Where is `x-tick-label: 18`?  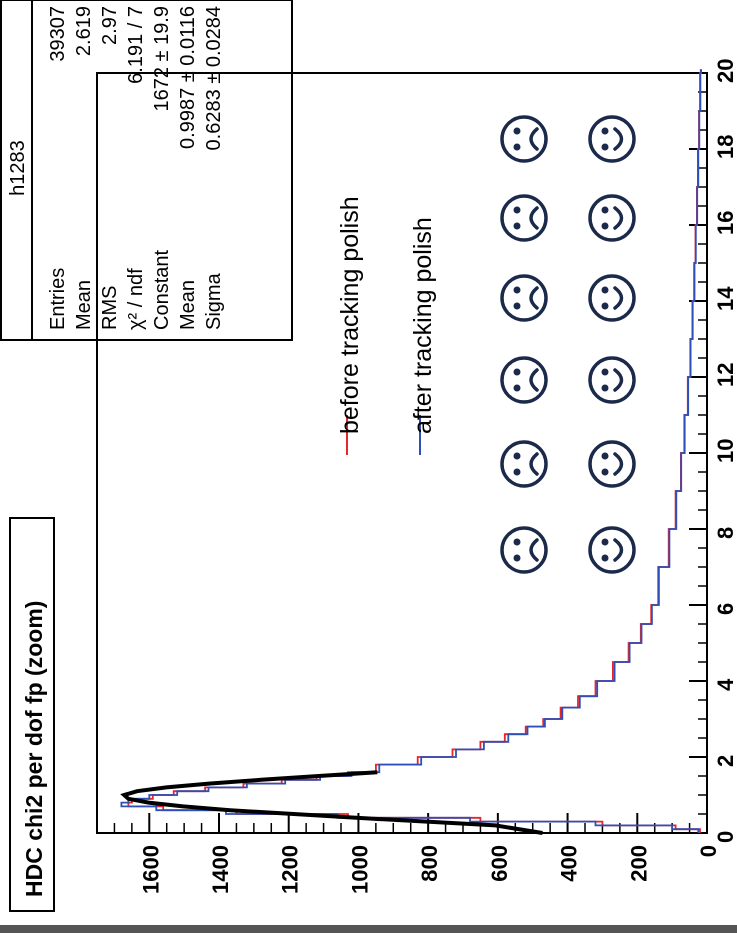 x-tick-label: 18 is located at coordinates (725, 147).